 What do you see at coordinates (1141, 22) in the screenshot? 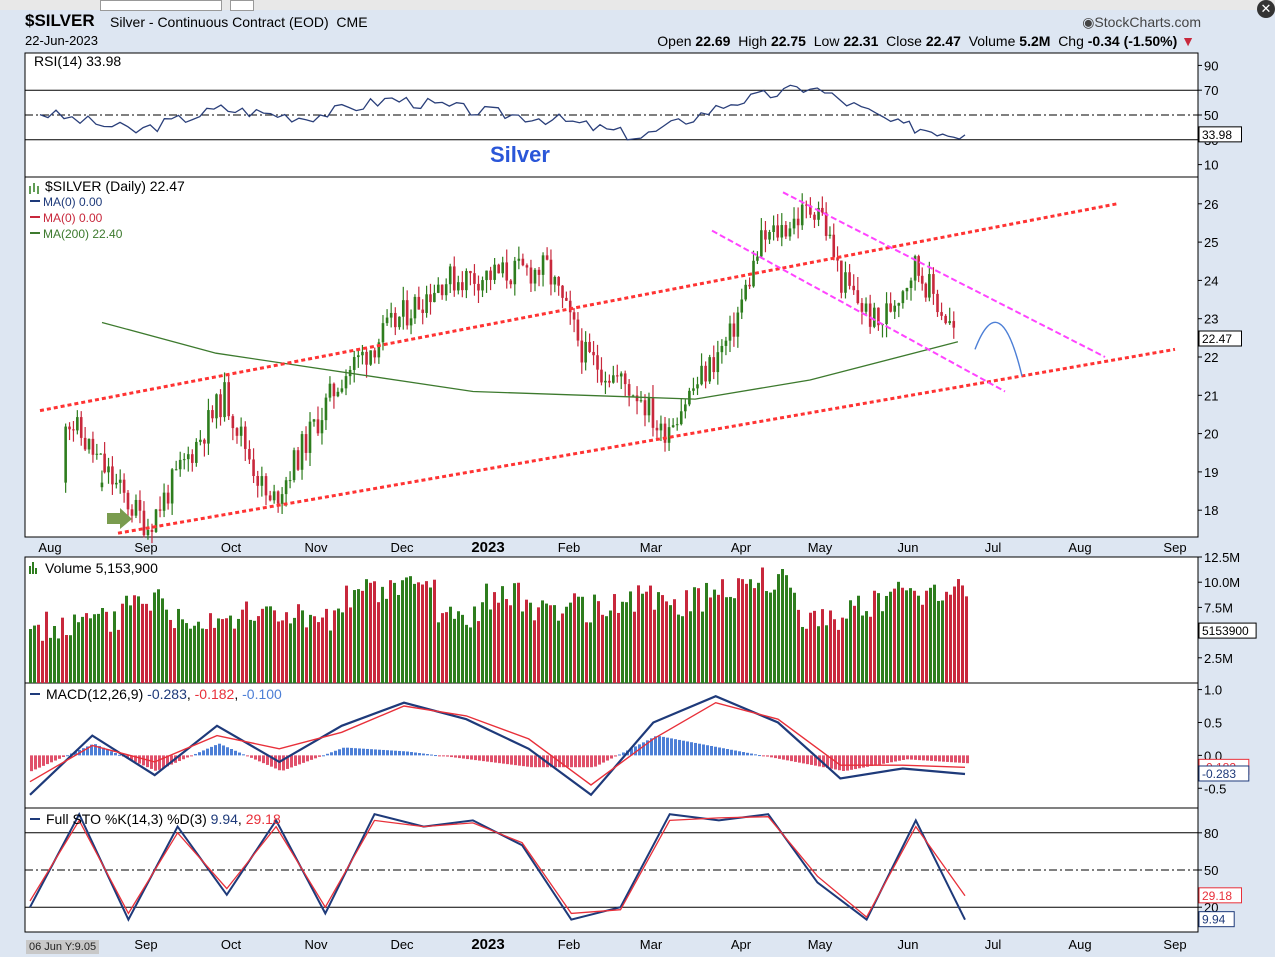
I see `brand-label: ◉StockCharts.com` at bounding box center [1141, 22].